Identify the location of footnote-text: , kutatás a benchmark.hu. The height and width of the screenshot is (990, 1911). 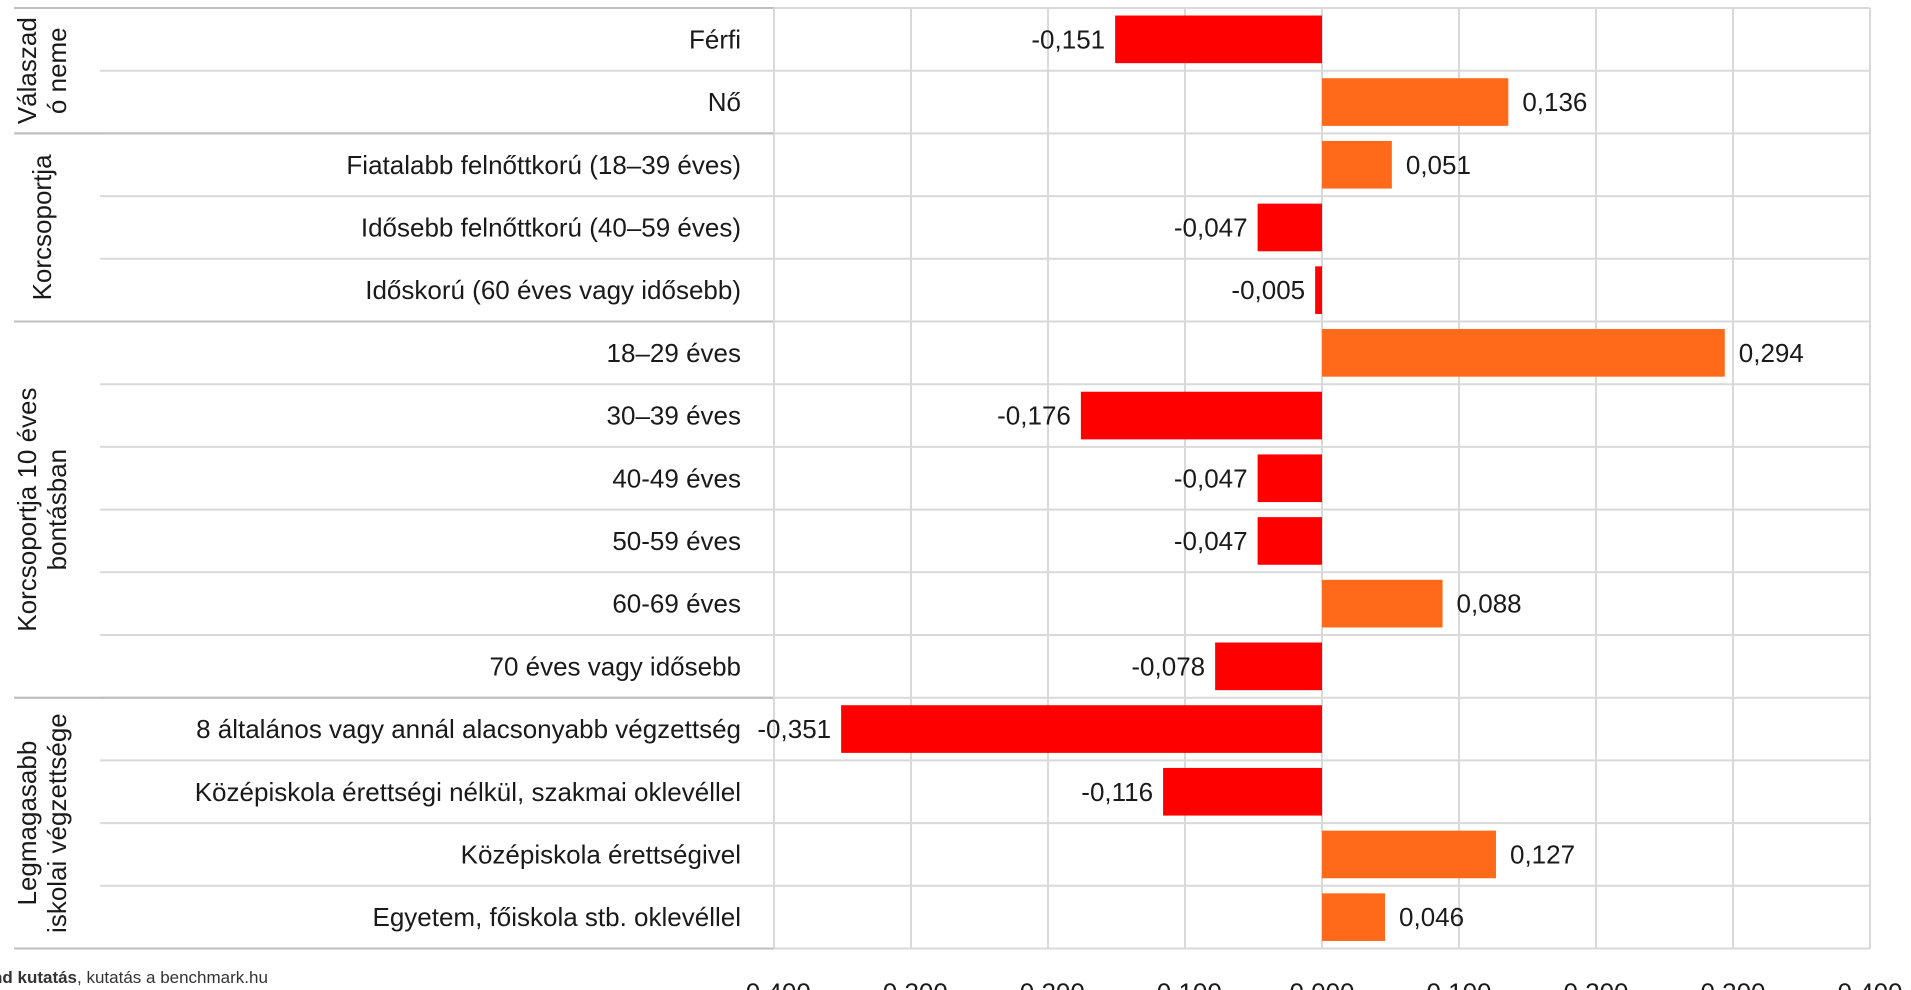
(172, 977).